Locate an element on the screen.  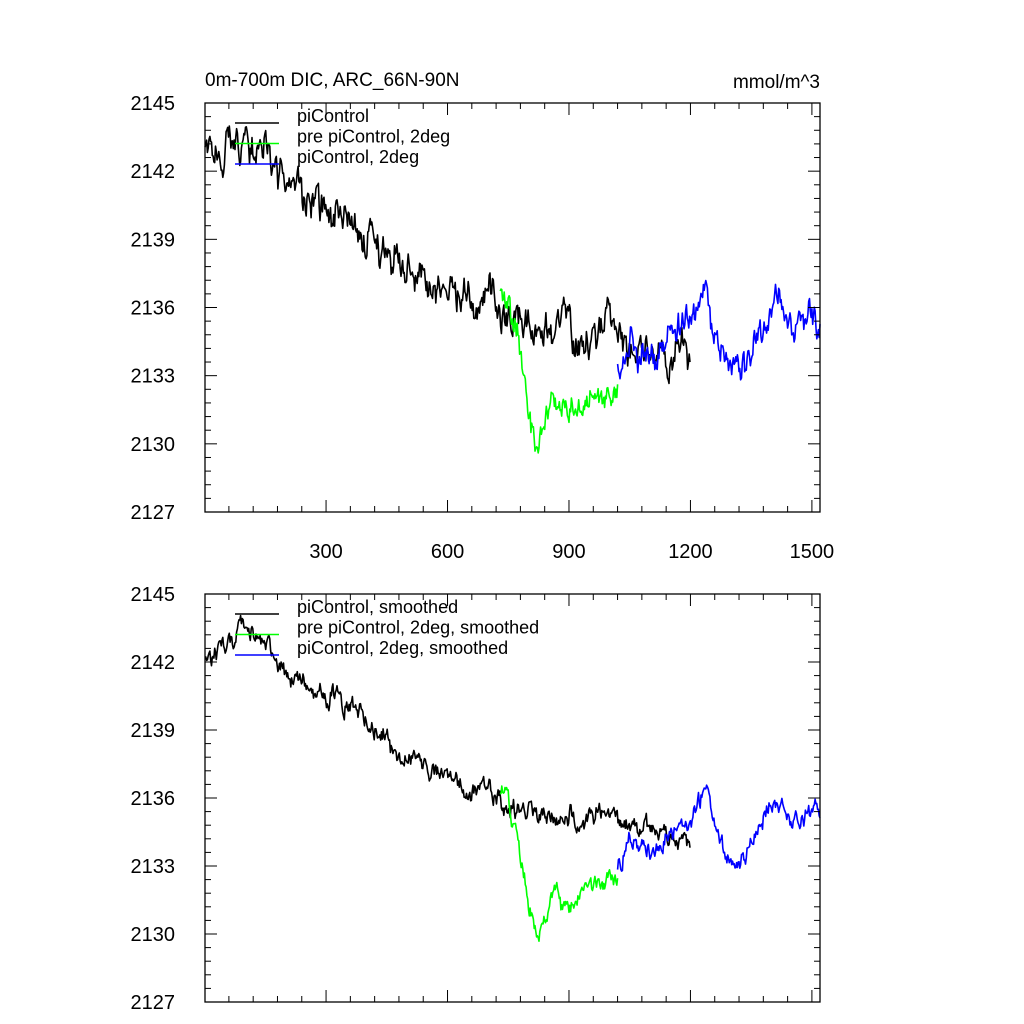
legend-label: pre piControl, 2deg, smoothed is located at coordinates (418, 628).